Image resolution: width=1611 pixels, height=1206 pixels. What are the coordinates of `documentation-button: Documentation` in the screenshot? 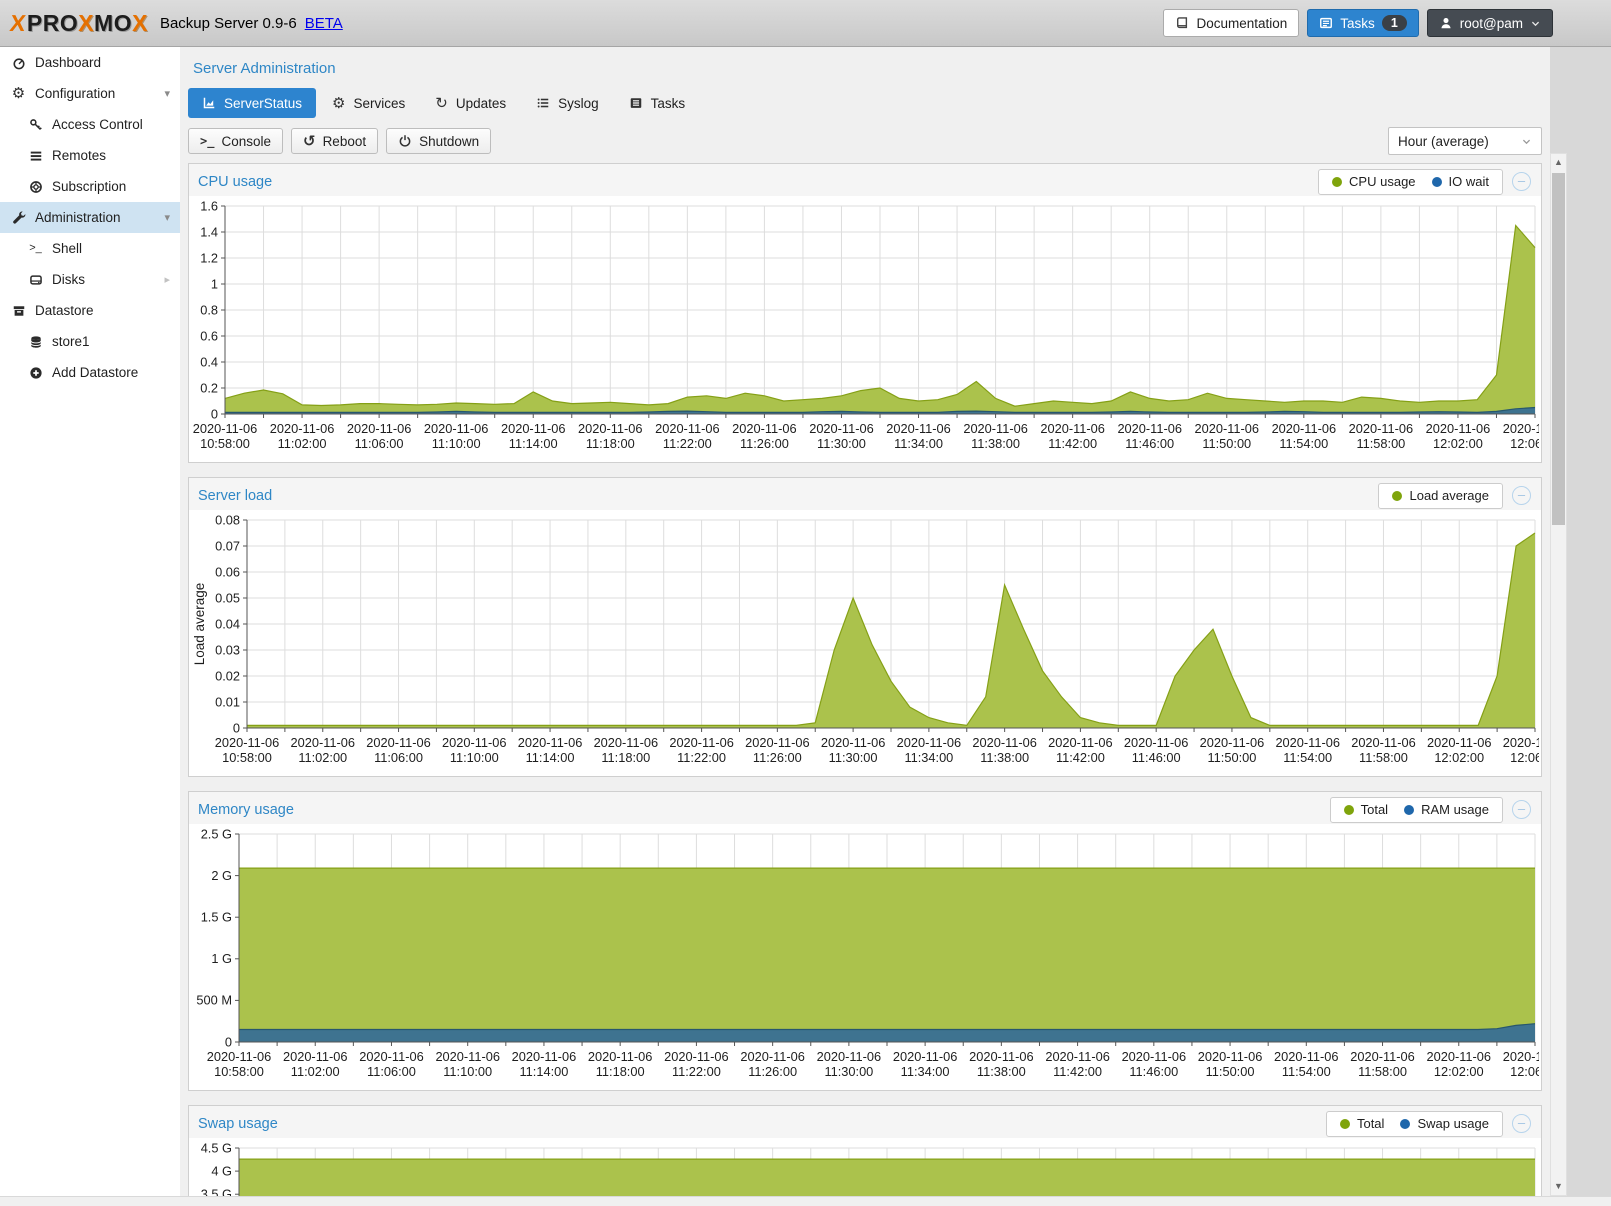 It's located at (1231, 23).